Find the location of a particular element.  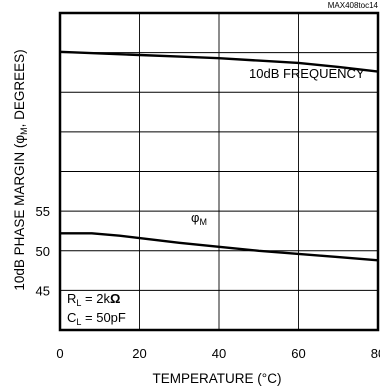

cl-annotation: CL = 50pF is located at coordinates (96, 318).